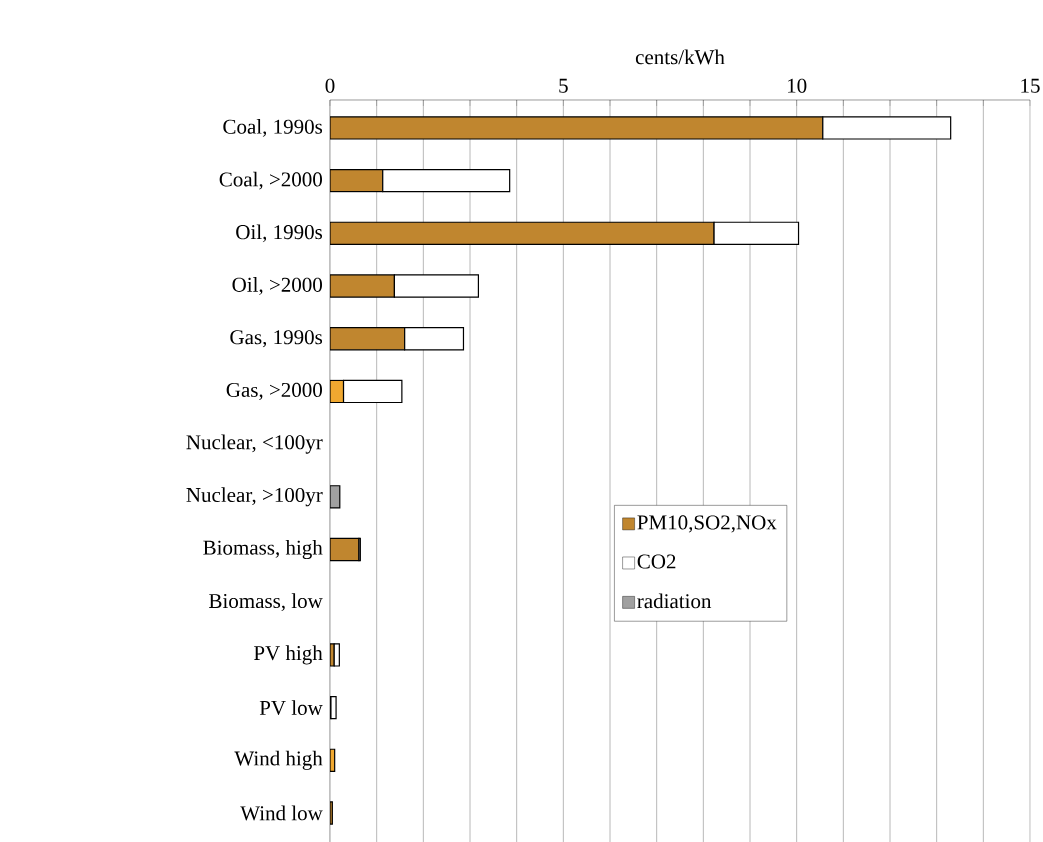 The height and width of the screenshot is (842, 1043). Describe the element at coordinates (274, 391) in the screenshot. I see `y-tick-label: Gas, >2000` at that location.